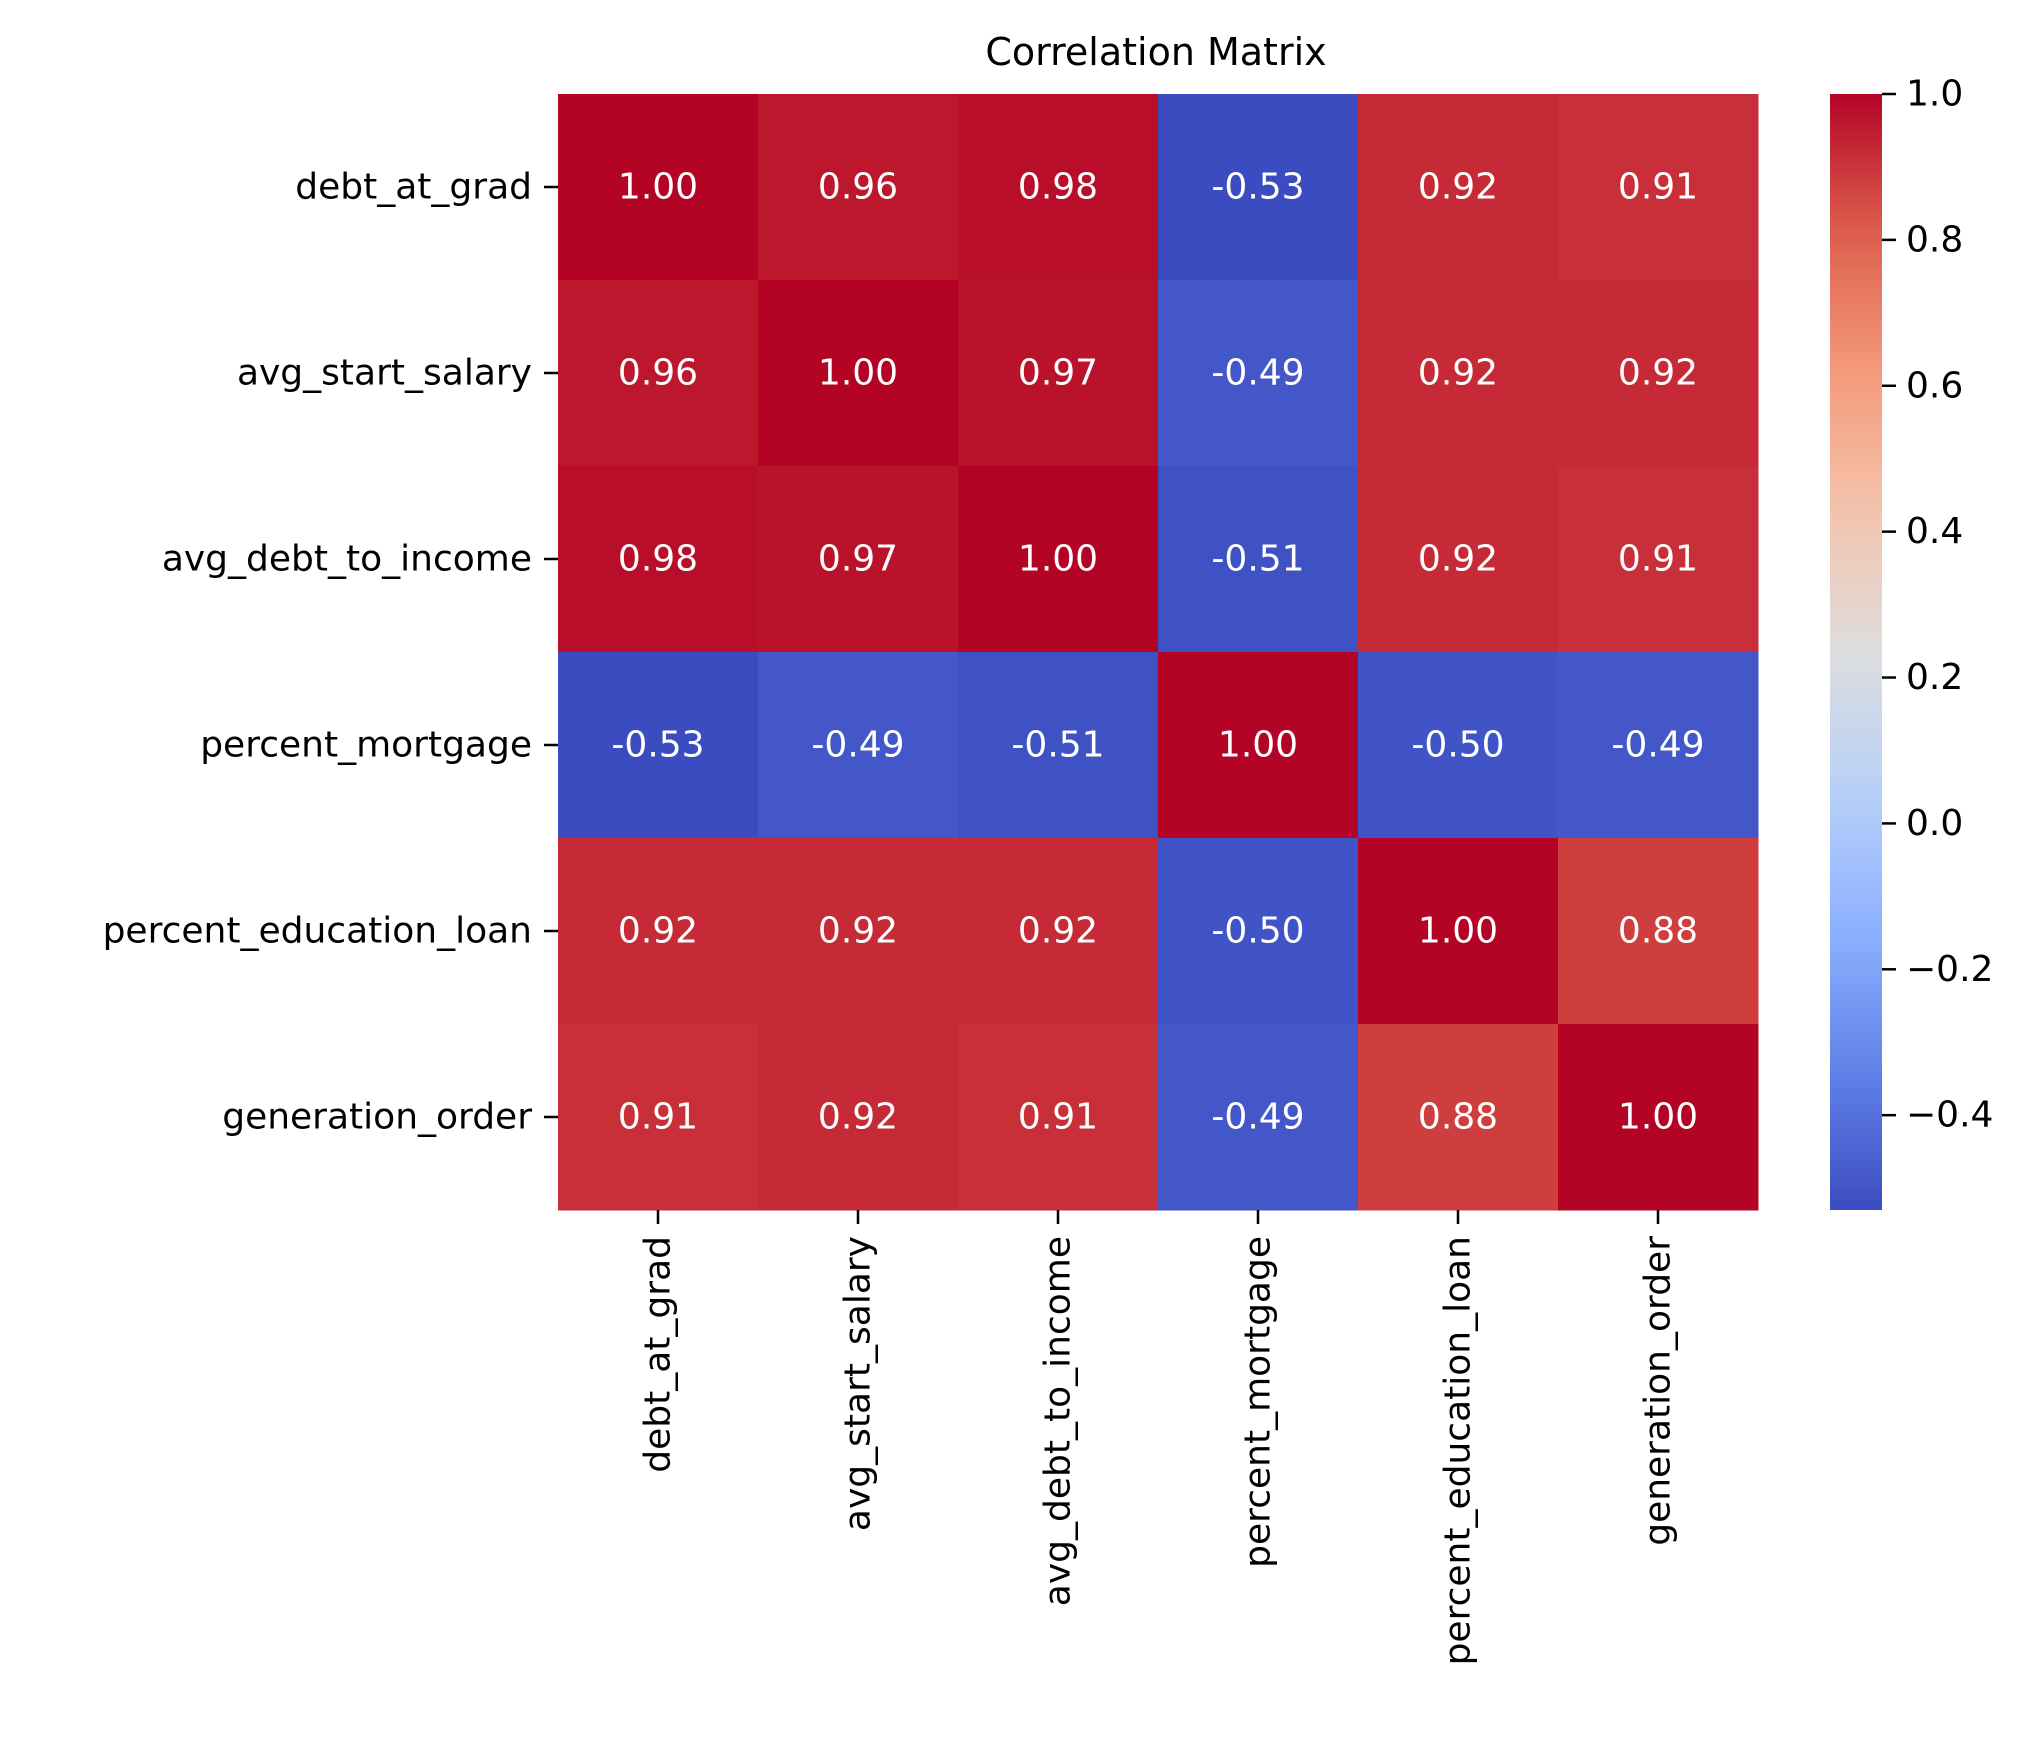  Describe the element at coordinates (1949, 1115) in the screenshot. I see `colorbar-tick-label: −0.4` at that location.